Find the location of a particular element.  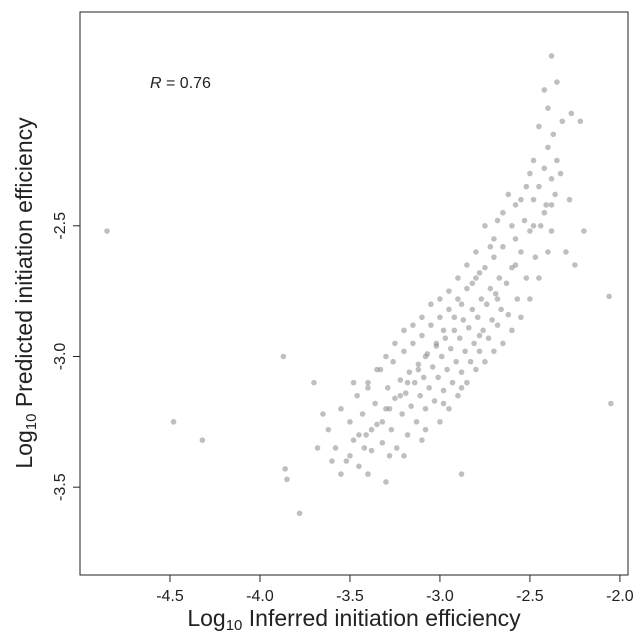

annotation-italic: R is located at coordinates (156, 83).